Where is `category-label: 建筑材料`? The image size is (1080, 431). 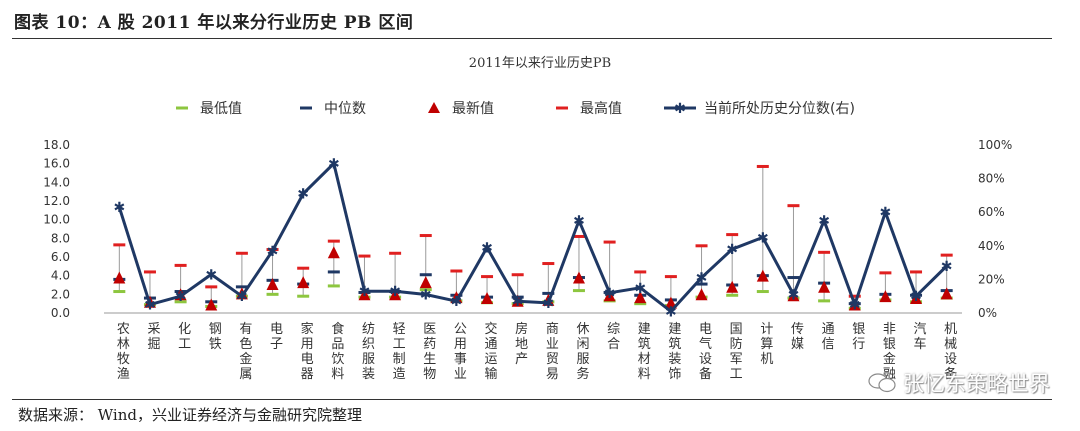 category-label: 建筑材料 is located at coordinates (644, 352).